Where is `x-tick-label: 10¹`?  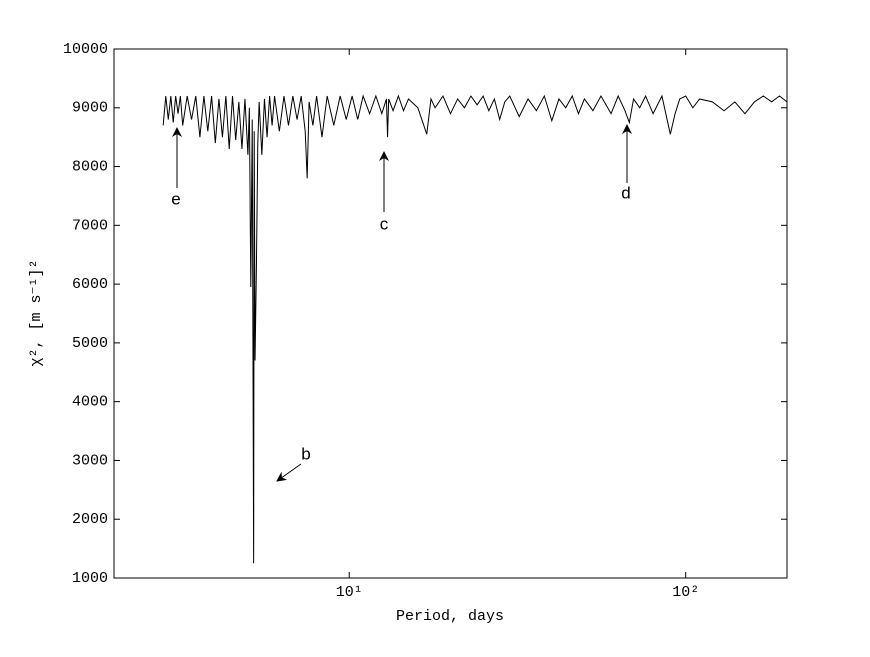
x-tick-label: 10¹ is located at coordinates (349, 592).